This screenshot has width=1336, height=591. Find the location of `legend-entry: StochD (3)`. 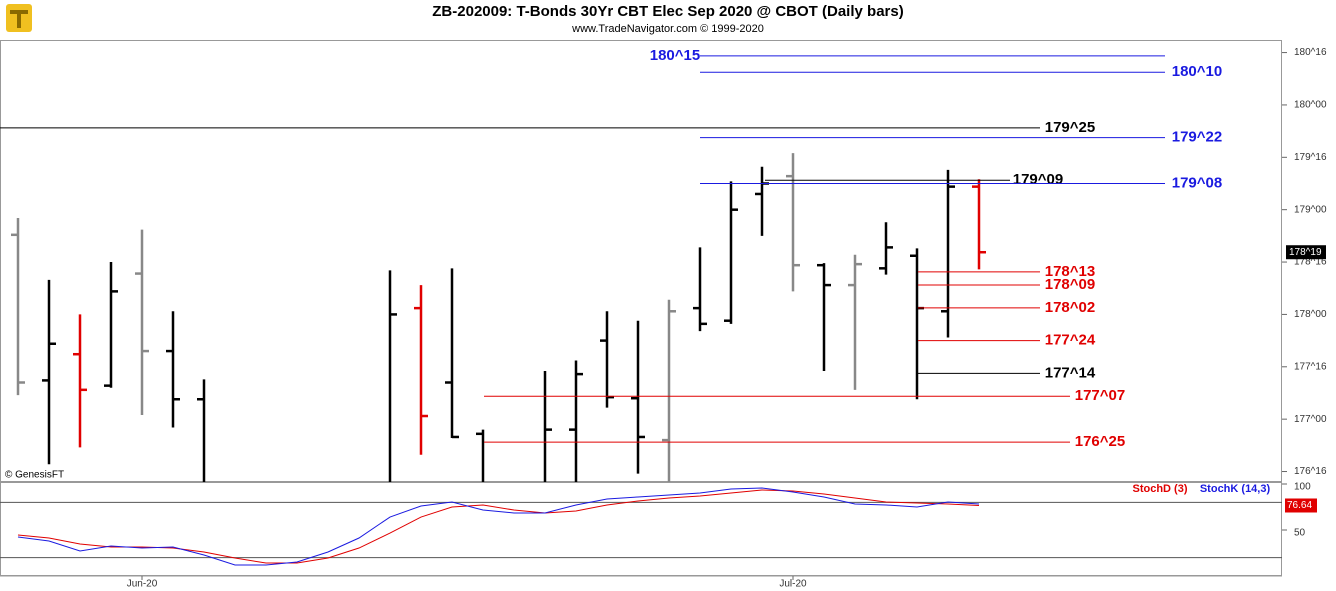

legend-entry: StochD (3) is located at coordinates (1160, 489).